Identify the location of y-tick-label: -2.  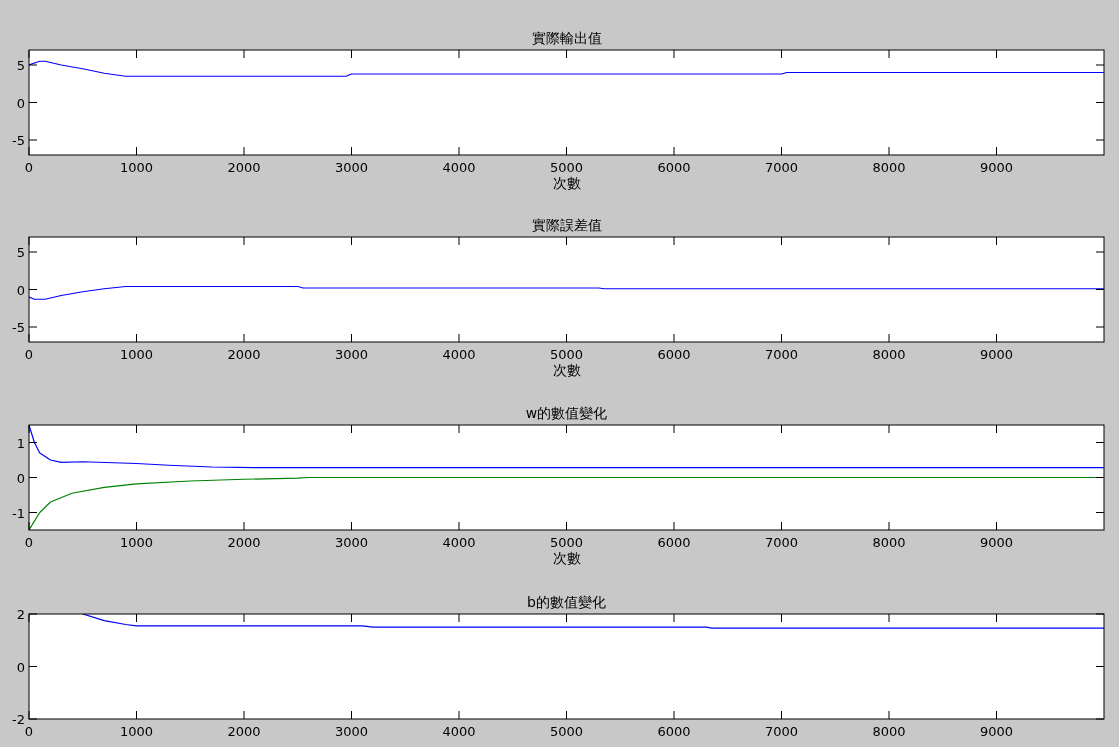
(18, 719).